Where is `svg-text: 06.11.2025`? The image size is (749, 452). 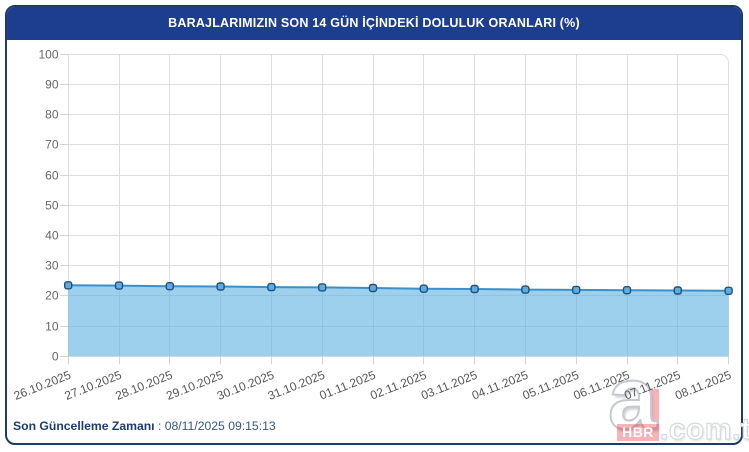 svg-text: 06.11.2025 is located at coordinates (601, 385).